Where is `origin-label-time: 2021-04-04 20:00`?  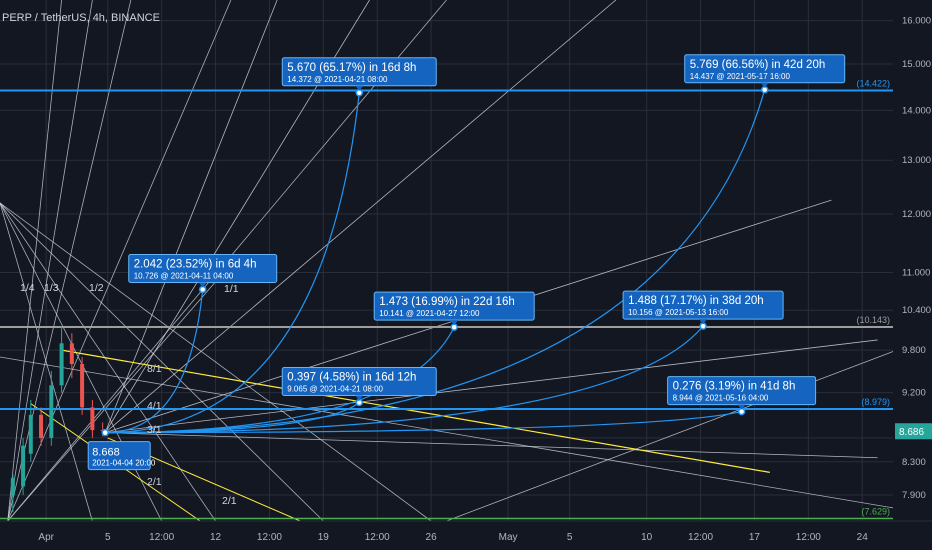 origin-label-time: 2021-04-04 20:00 is located at coordinates (124, 463).